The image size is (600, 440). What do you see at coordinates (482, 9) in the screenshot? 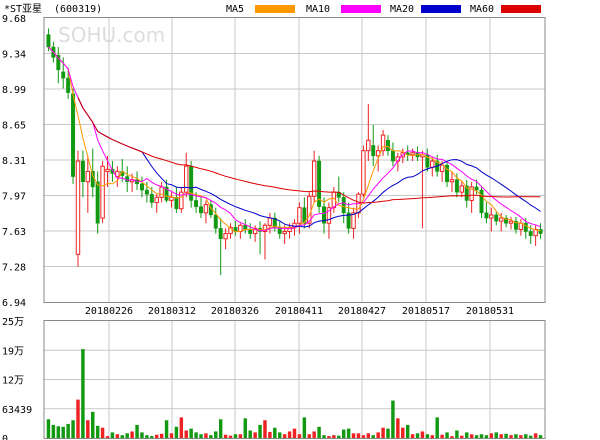
I see `legend-ma60-label: MA60` at bounding box center [482, 9].